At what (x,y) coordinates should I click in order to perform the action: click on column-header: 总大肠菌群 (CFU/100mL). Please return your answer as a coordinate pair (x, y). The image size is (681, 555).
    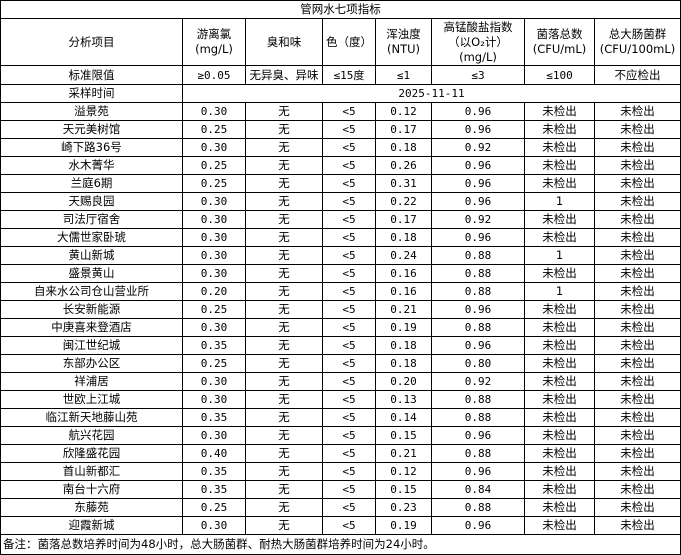
    Looking at the image, I should click on (637, 42).